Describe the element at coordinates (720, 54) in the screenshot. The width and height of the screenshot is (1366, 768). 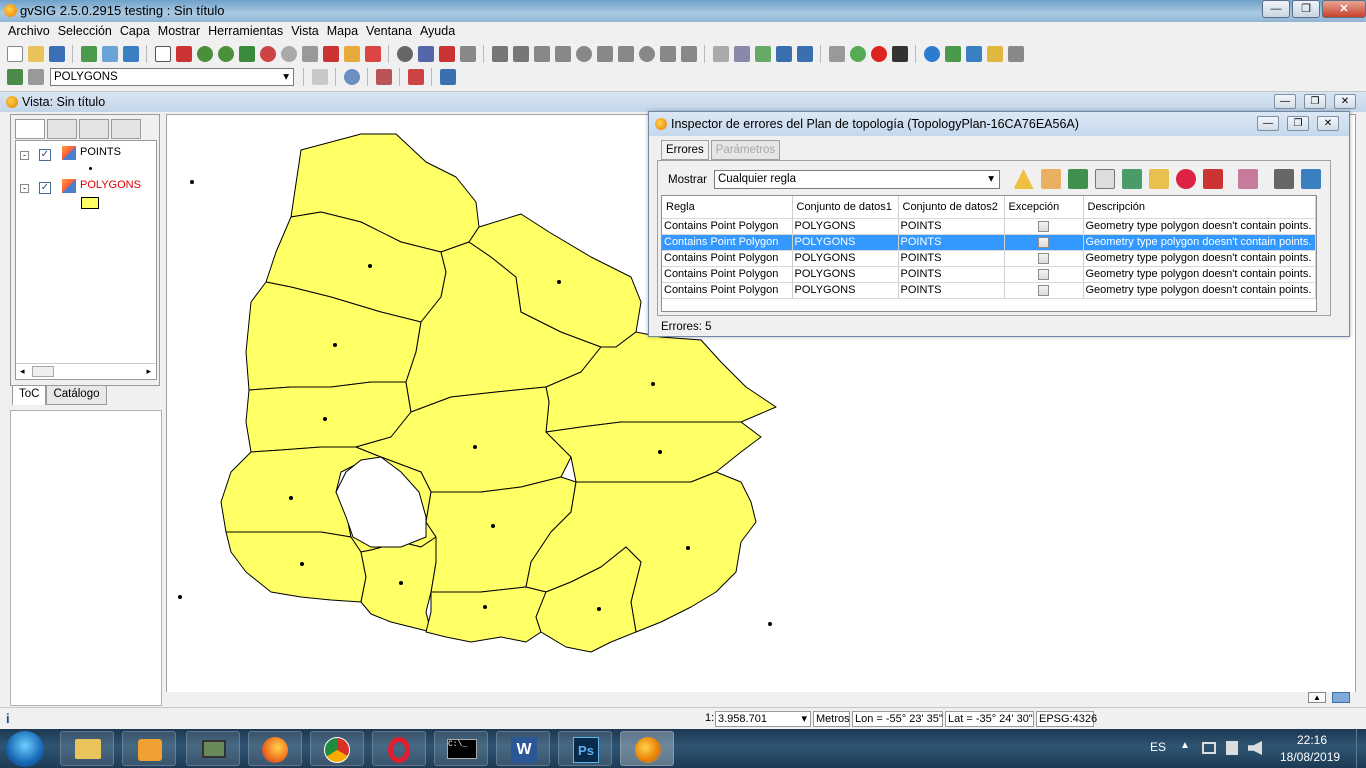
I see `table-icon` at that location.